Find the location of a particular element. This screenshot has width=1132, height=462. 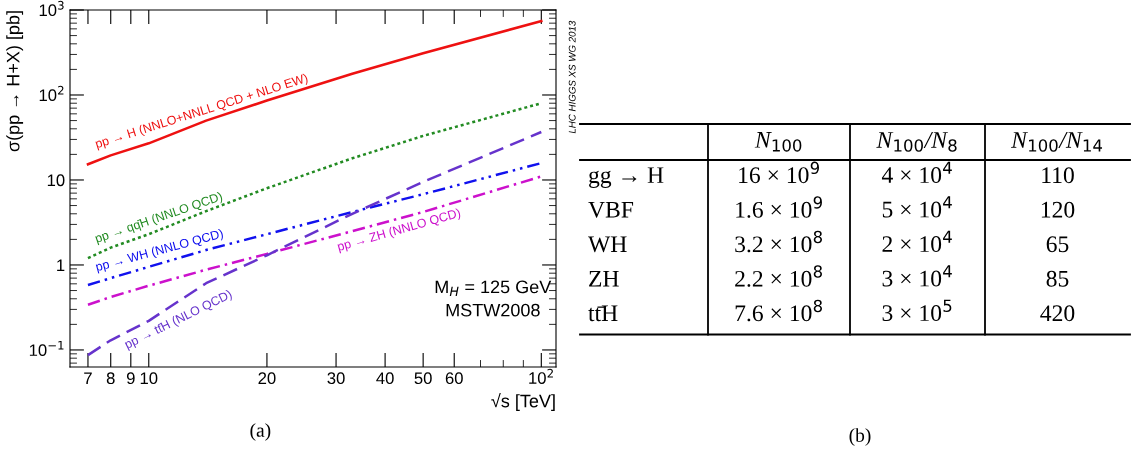

text: 5 × 10$^{4}$ is located at coordinates (917, 207).